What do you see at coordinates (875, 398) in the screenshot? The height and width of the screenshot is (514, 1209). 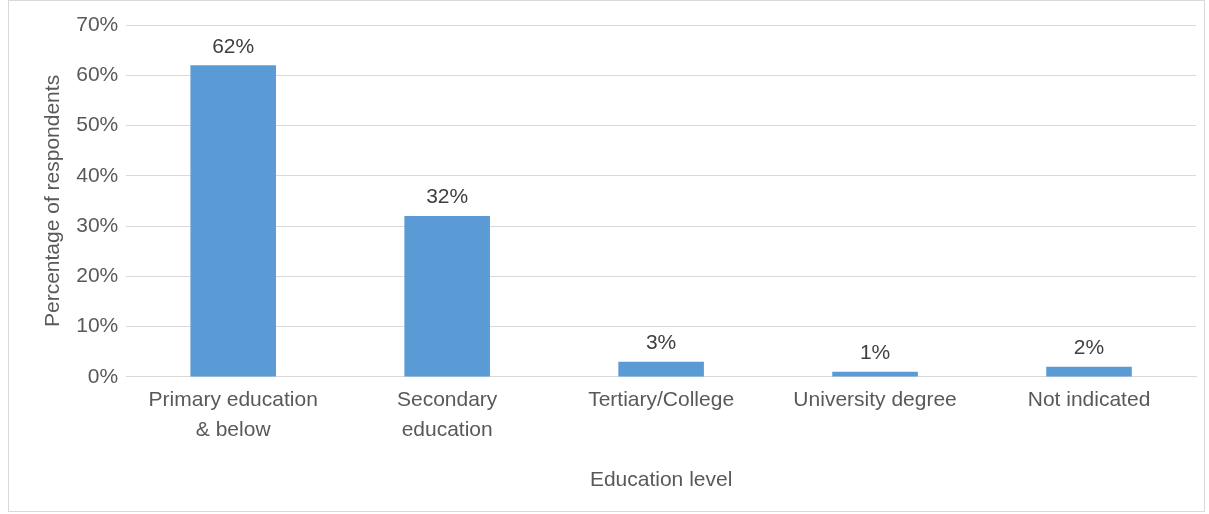 I see `x-tick-label: University degree` at bounding box center [875, 398].